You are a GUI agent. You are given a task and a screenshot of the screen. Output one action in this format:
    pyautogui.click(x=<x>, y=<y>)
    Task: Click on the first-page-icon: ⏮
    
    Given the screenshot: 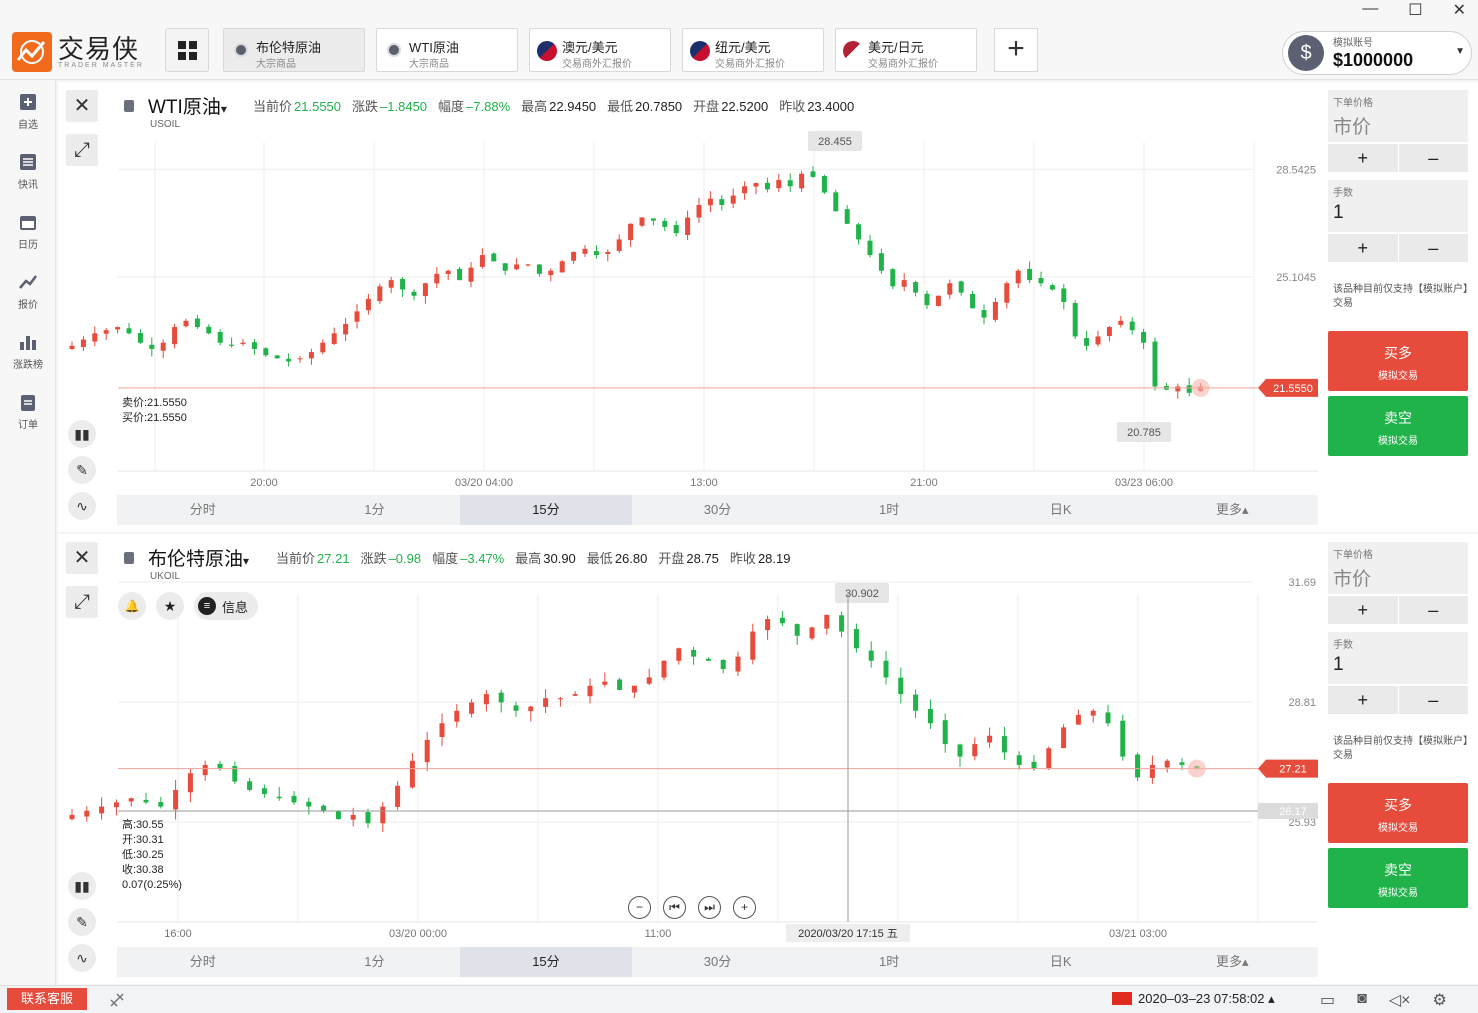 What is the action you would take?
    pyautogui.click(x=674, y=907)
    